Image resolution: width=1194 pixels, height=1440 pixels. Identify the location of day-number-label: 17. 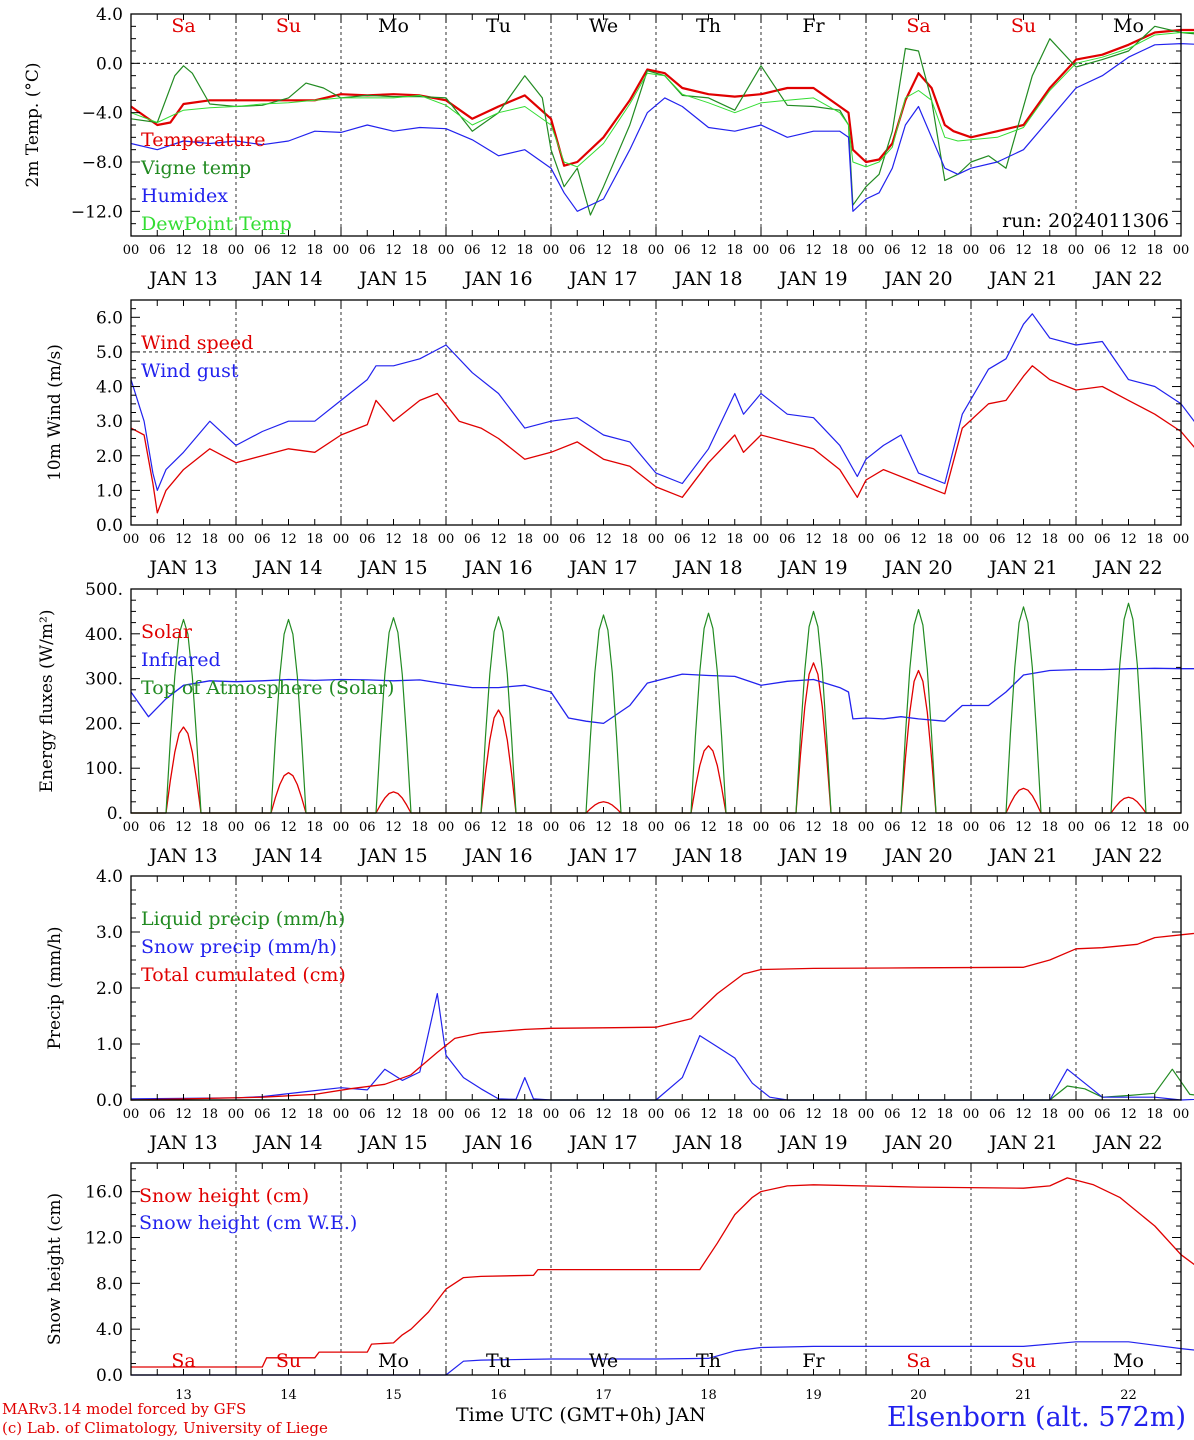
(603, 1395).